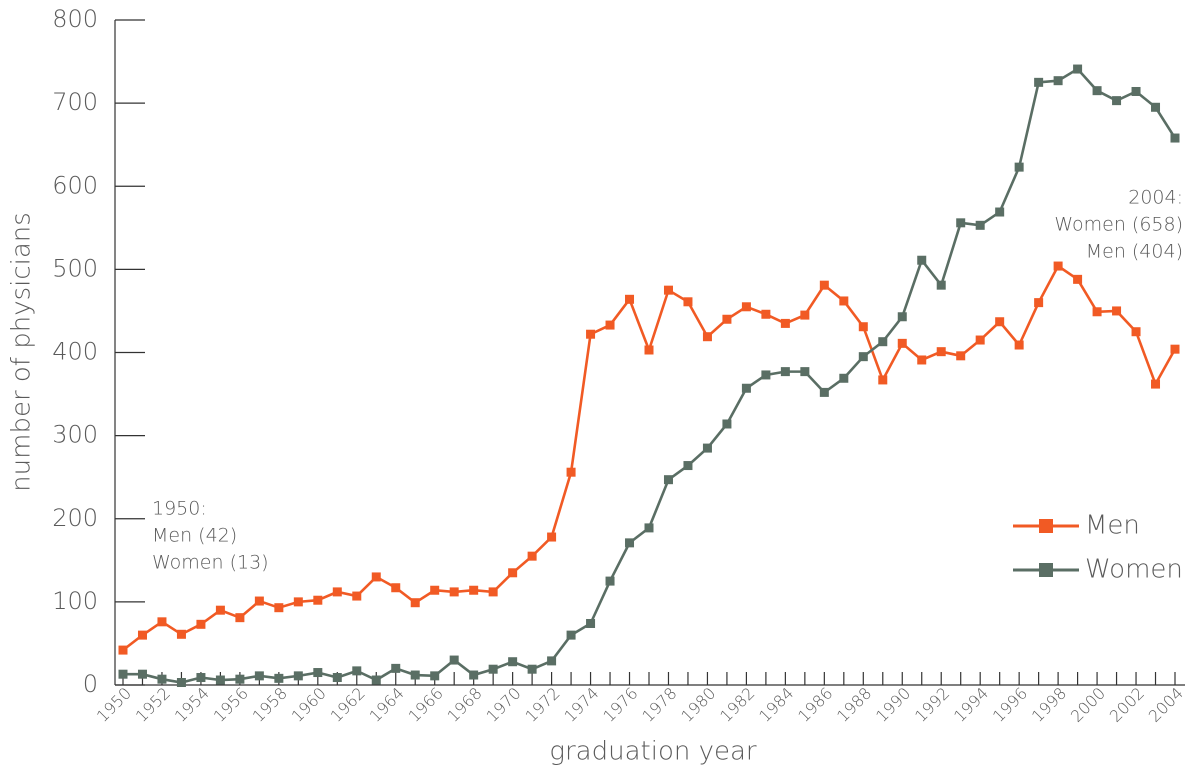 The width and height of the screenshot is (1188, 771). What do you see at coordinates (75, 352) in the screenshot?
I see `y-tick-label: 400` at bounding box center [75, 352].